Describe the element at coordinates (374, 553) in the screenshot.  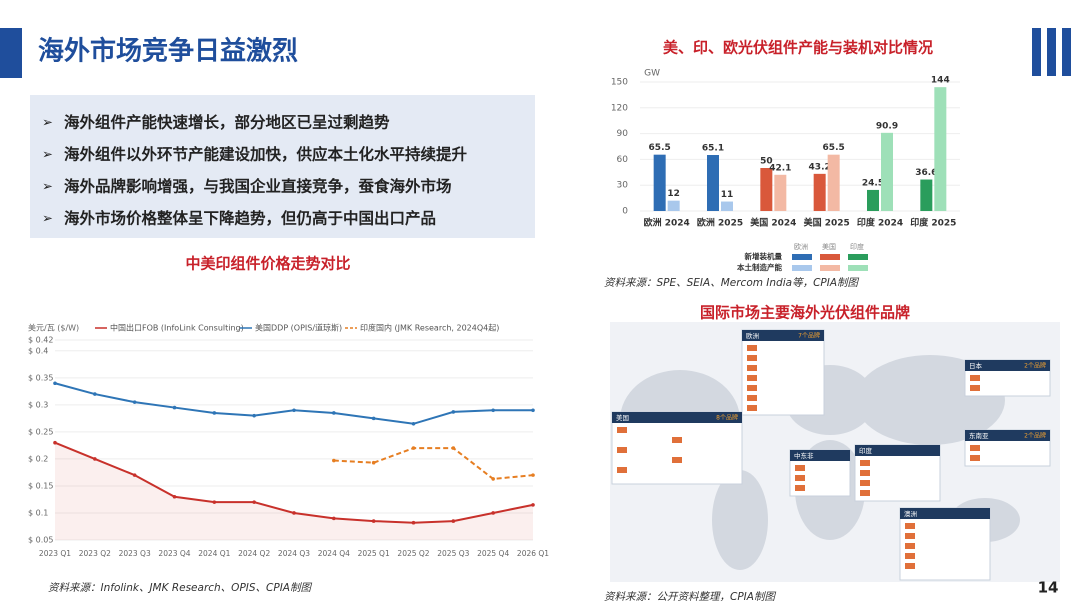
I see `x-tick-label: 2025 Q1` at that location.